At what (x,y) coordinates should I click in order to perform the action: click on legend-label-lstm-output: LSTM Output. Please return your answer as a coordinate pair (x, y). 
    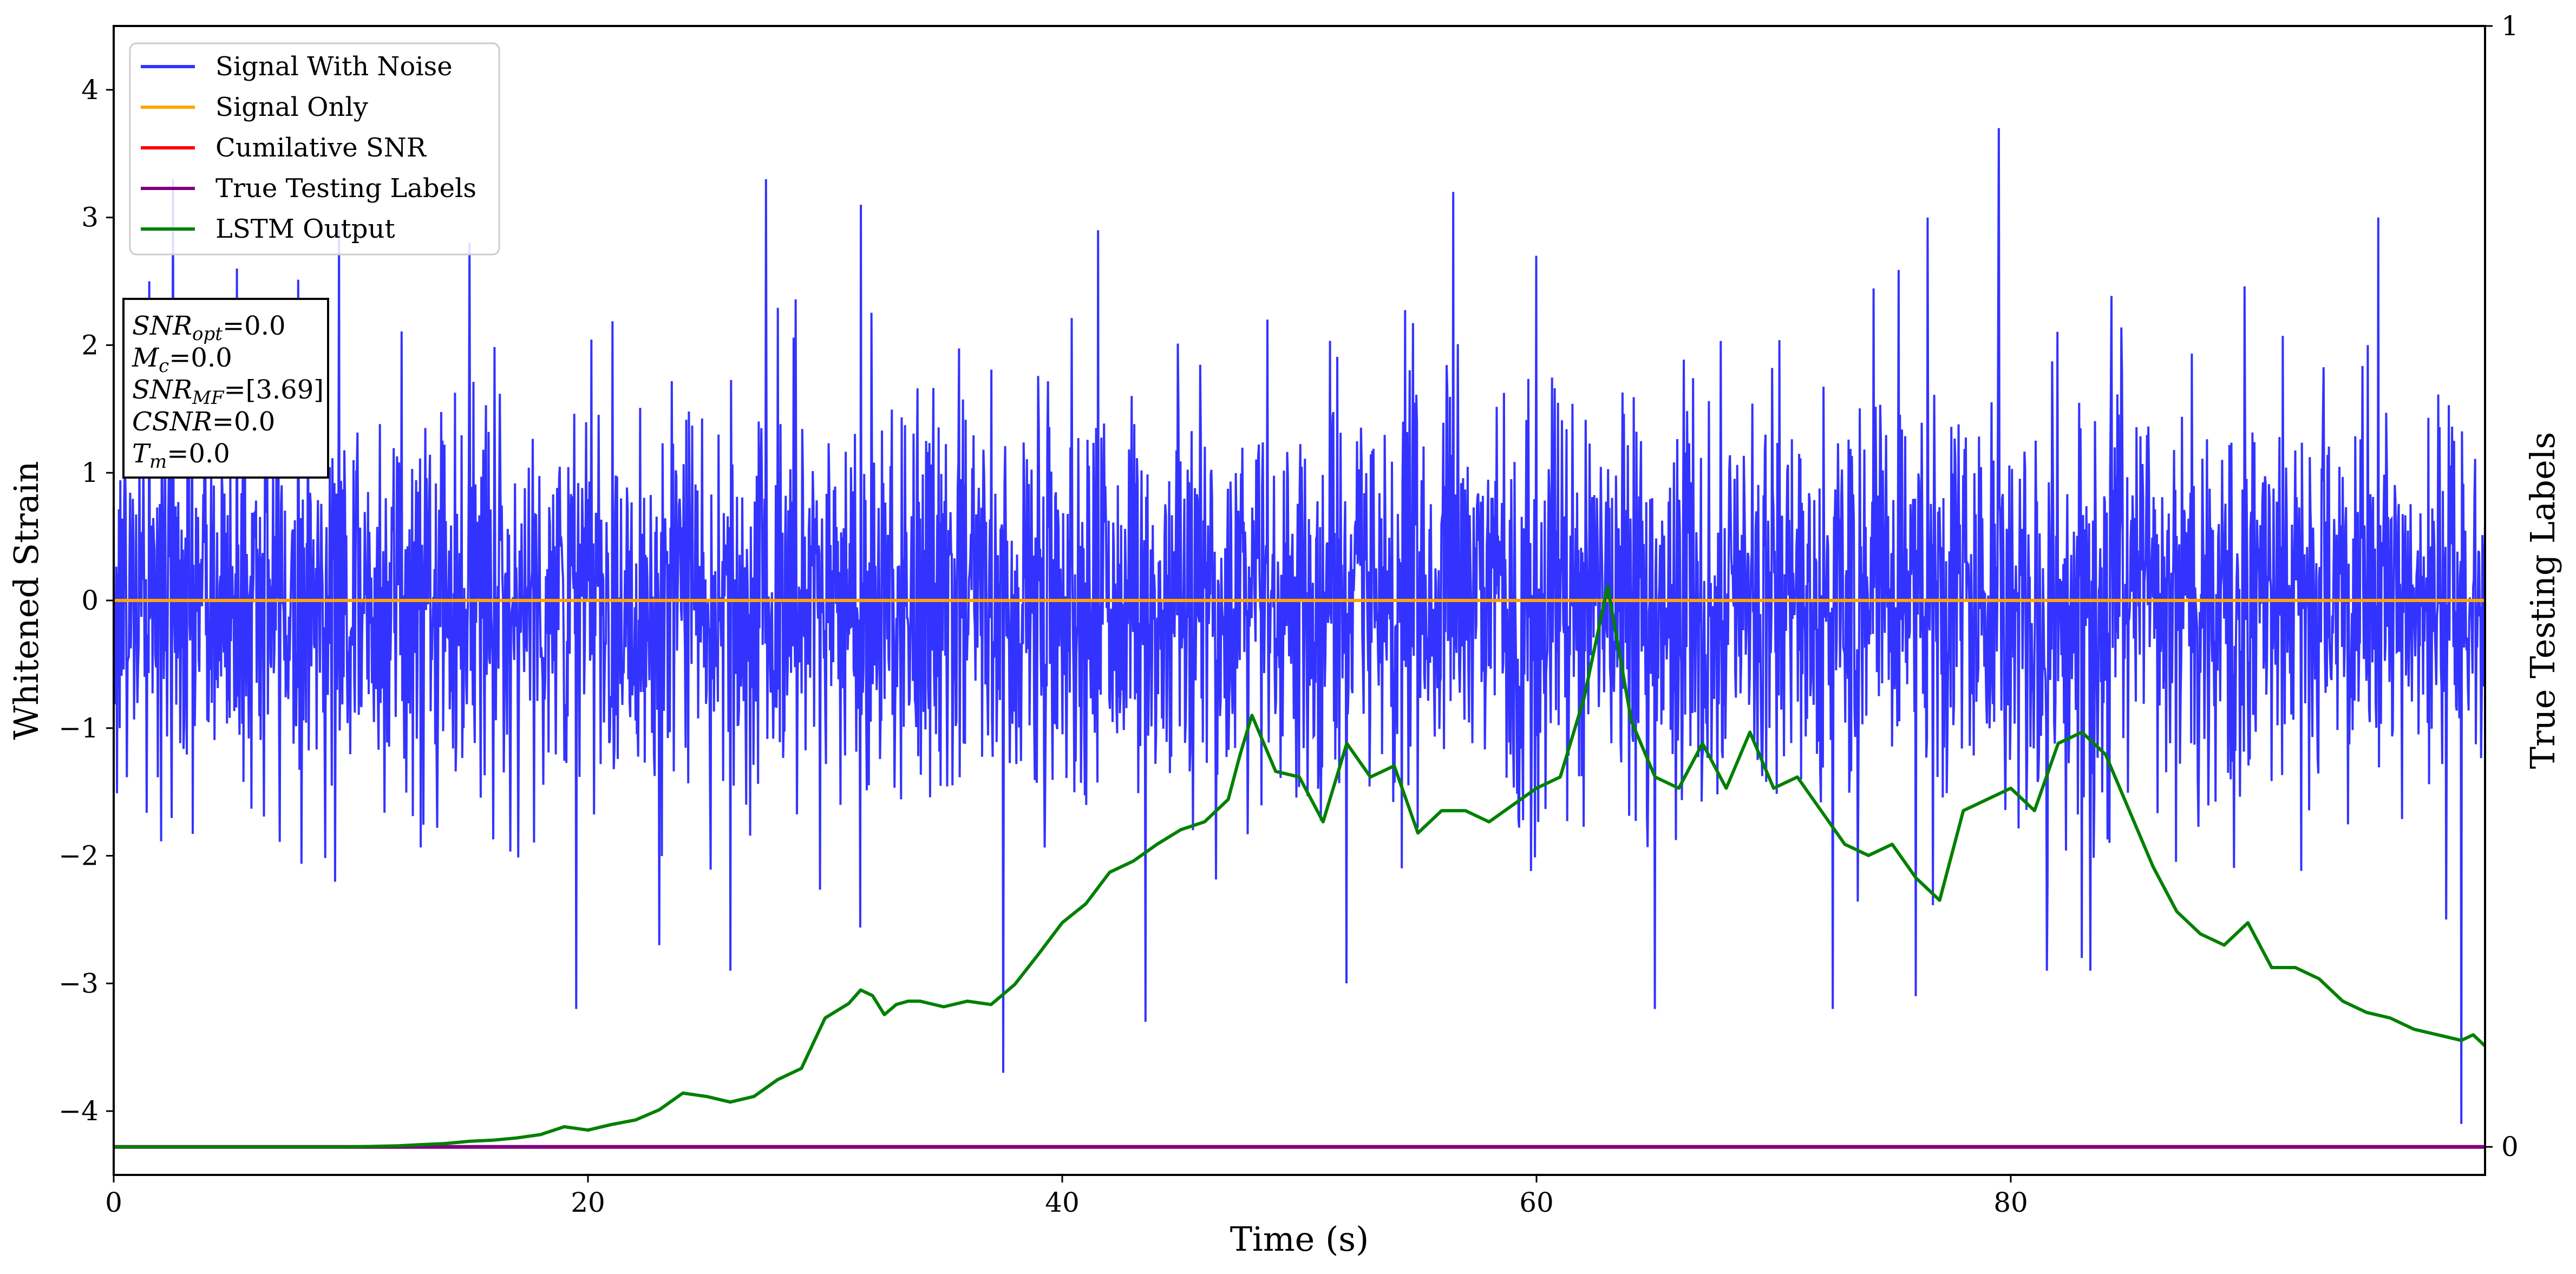
    Looking at the image, I should click on (305, 229).